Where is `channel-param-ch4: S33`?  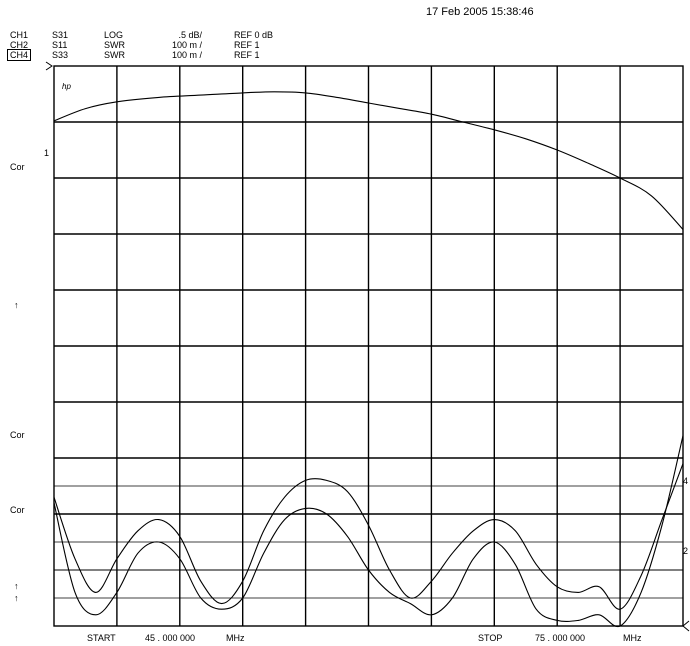
channel-param-ch4: S33 is located at coordinates (60, 55).